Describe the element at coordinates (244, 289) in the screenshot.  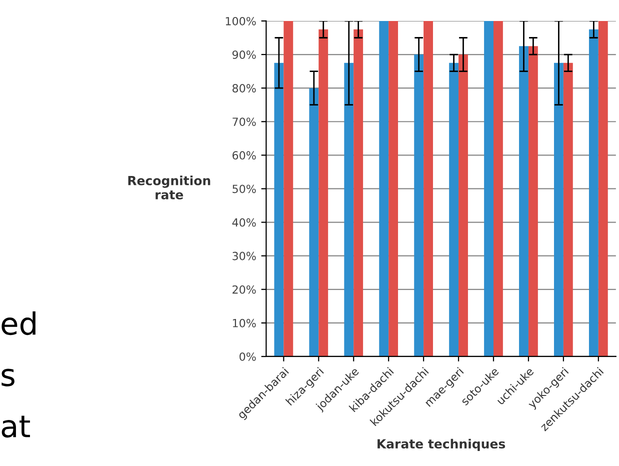
I see `y-tick-label: 20%` at that location.